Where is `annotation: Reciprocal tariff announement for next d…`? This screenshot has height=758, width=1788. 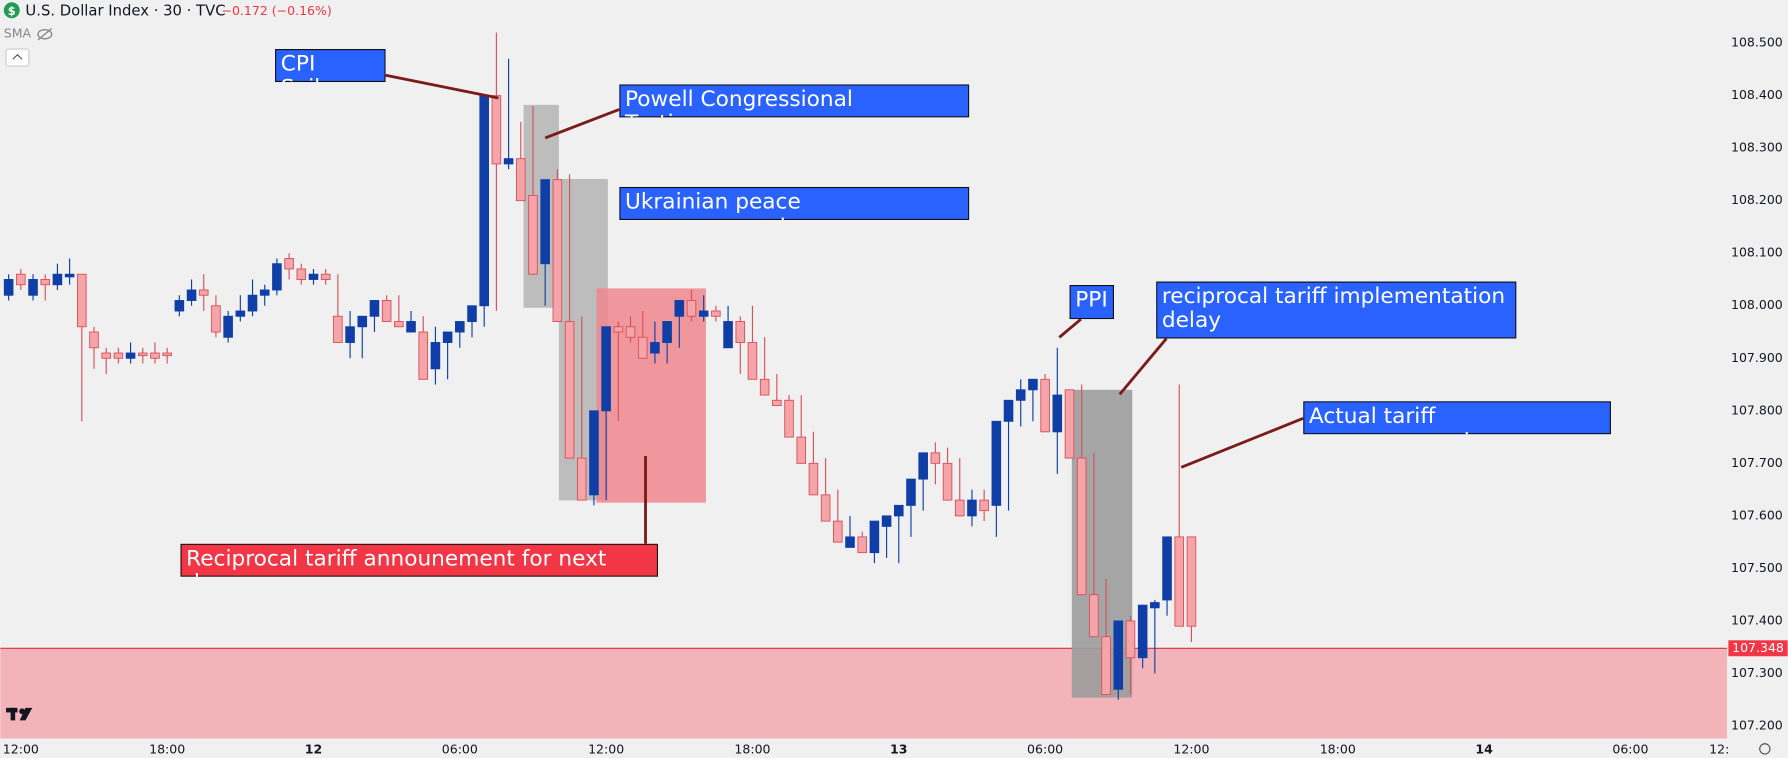 annotation: Reciprocal tariff announement for next d… is located at coordinates (419, 560).